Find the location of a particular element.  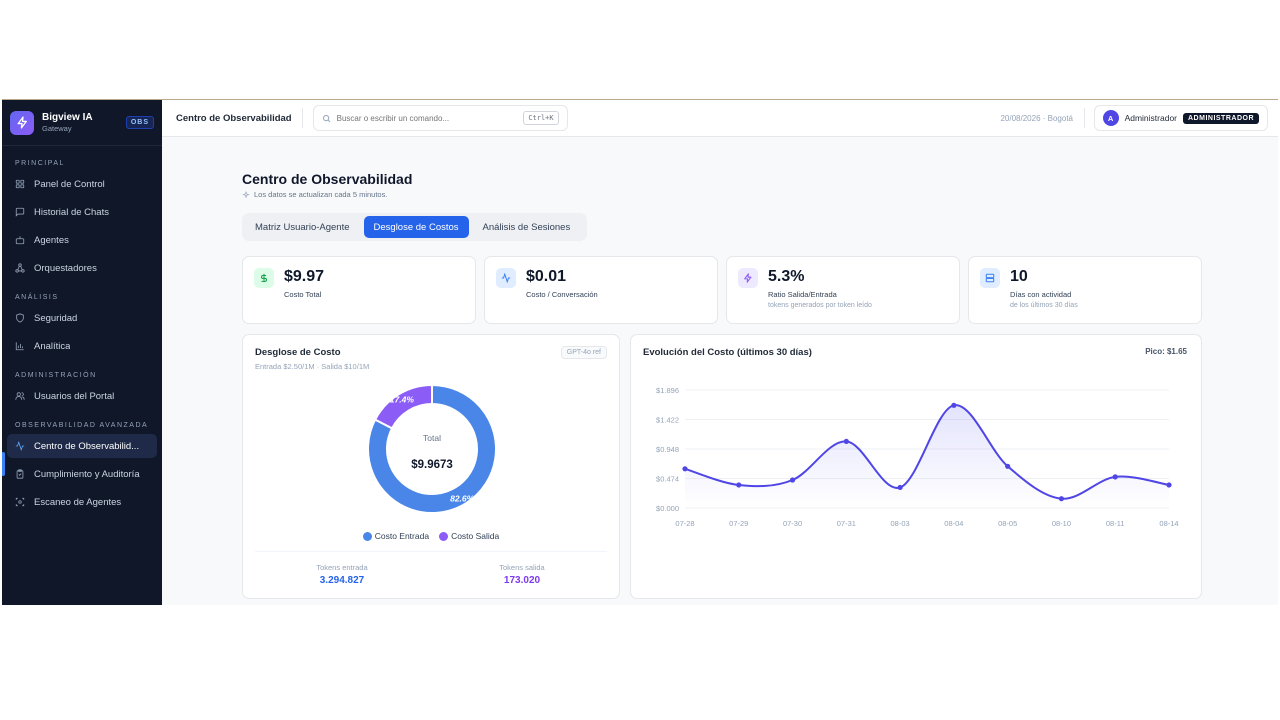

donut-center-label: Total is located at coordinates (432, 438).